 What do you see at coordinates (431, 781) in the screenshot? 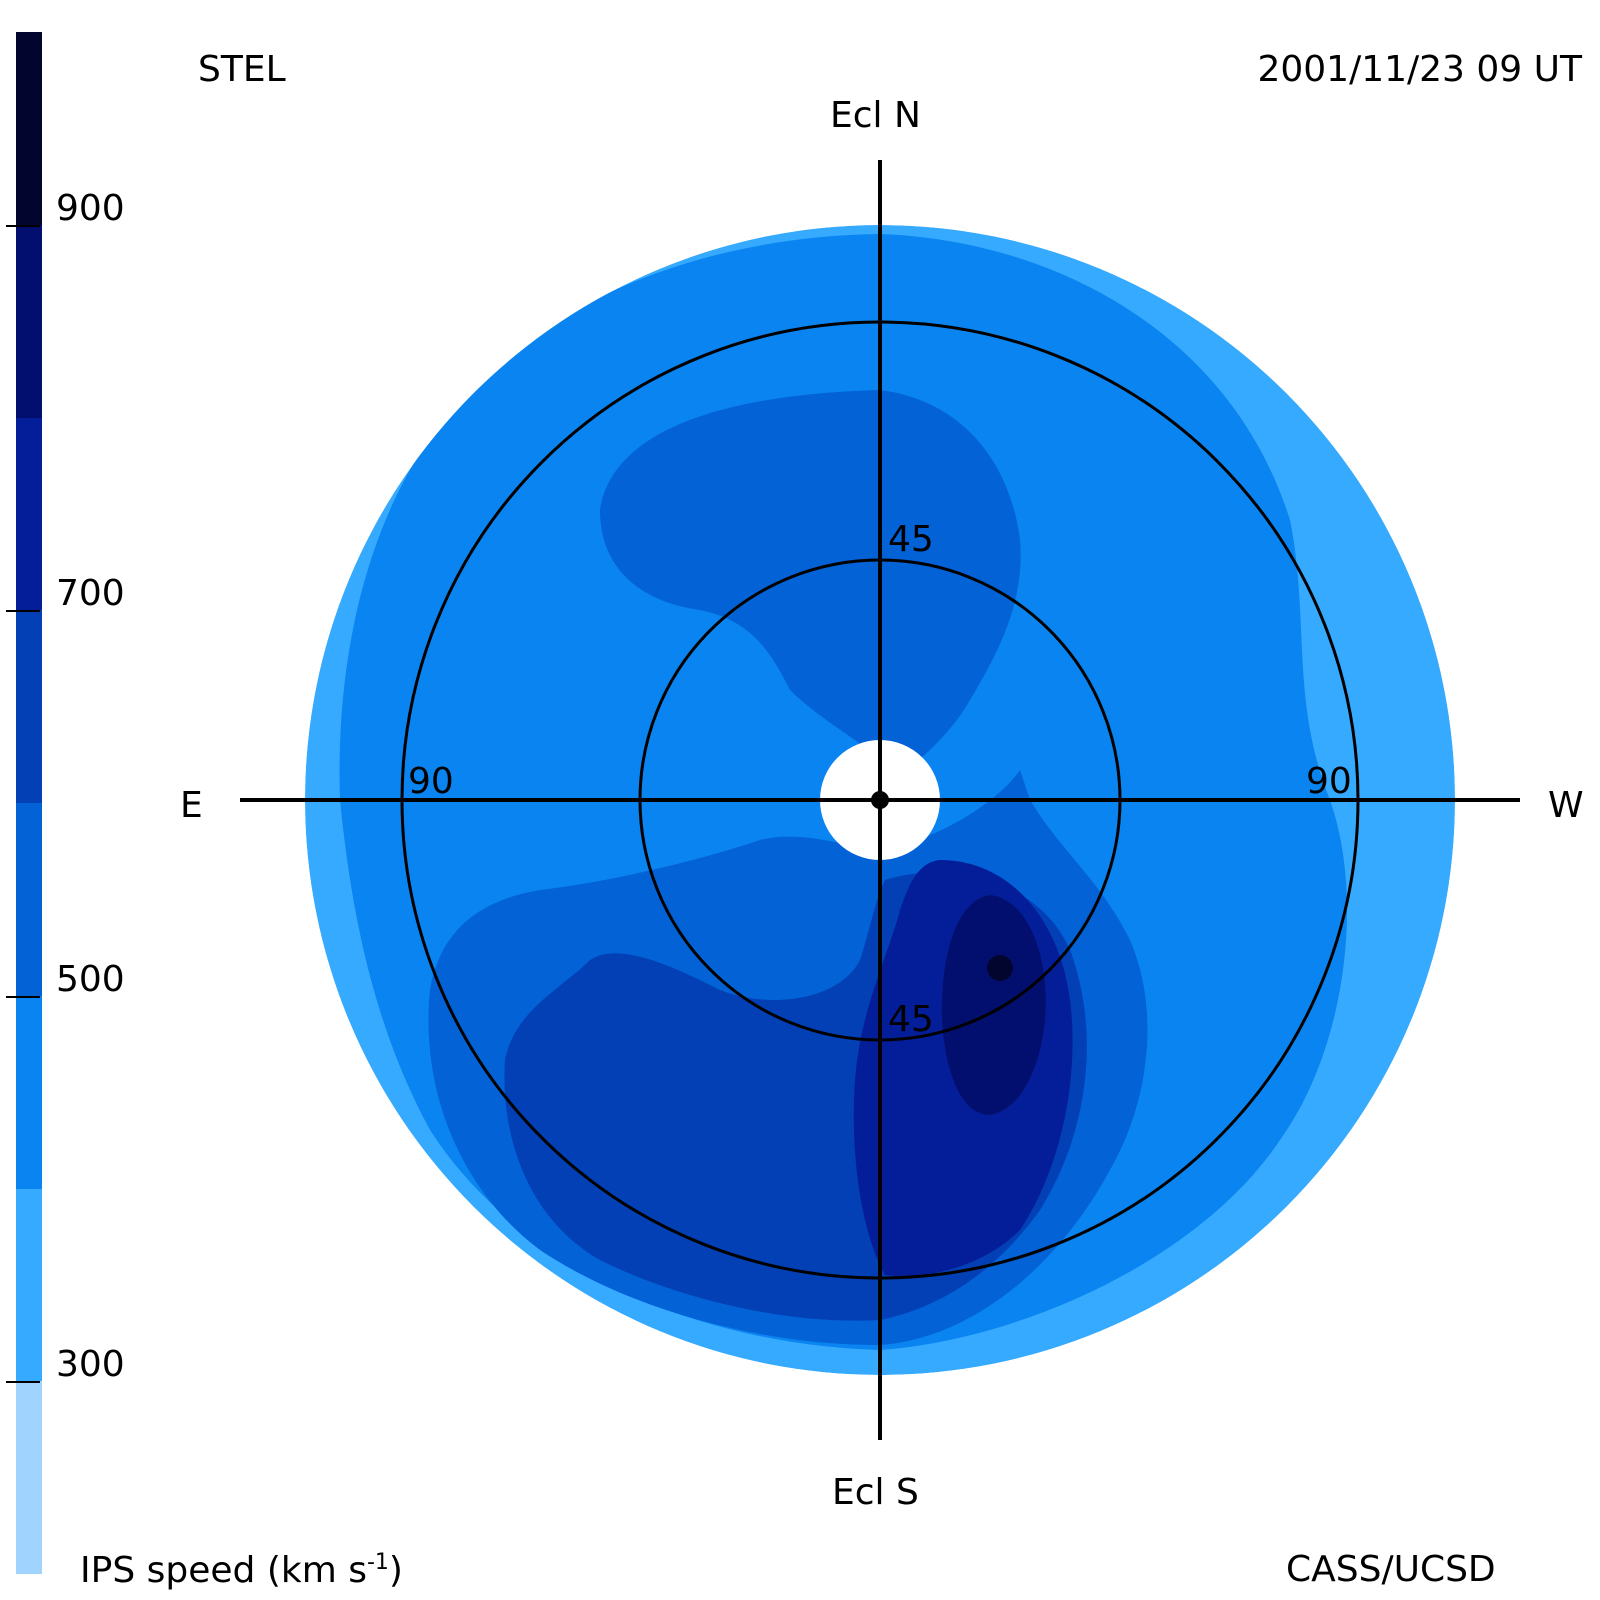
I see `ring-90-left-label: 90` at bounding box center [431, 781].